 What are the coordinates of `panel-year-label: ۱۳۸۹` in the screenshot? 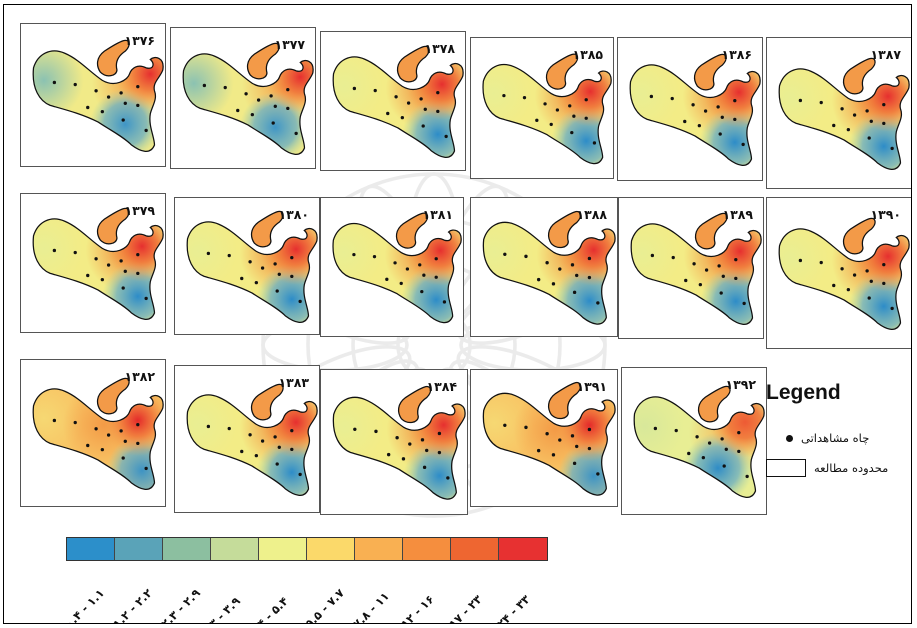 It's located at (737, 214).